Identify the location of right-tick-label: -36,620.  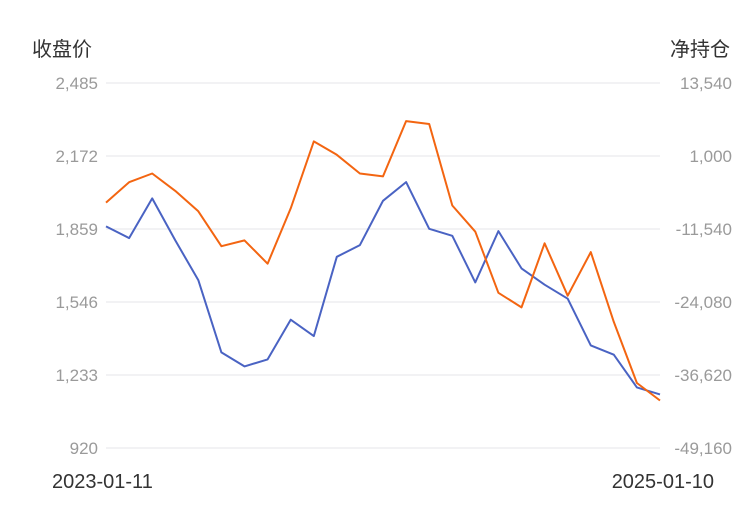
(703, 375).